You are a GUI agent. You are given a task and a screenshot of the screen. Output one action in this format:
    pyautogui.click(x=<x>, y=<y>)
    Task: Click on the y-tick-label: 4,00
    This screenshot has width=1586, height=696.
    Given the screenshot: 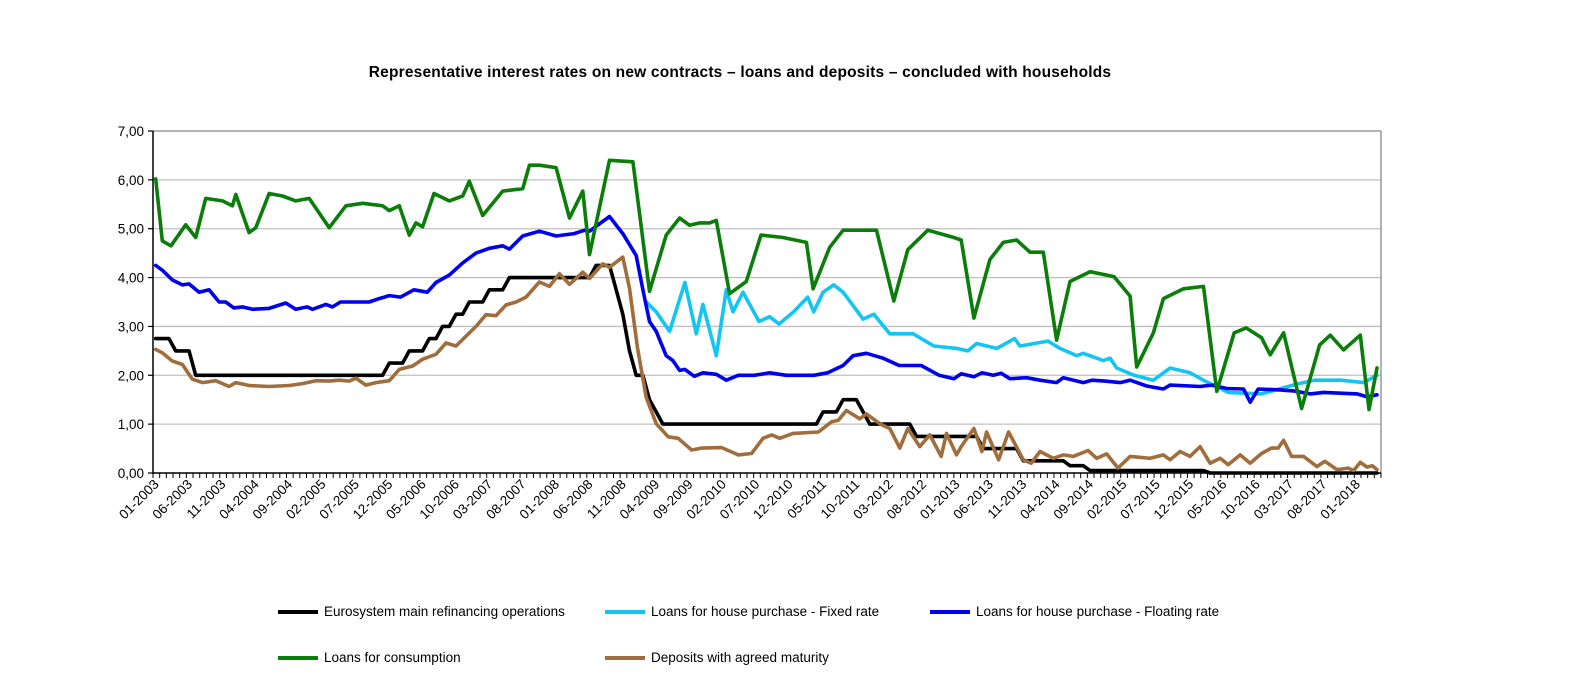 What is the action you would take?
    pyautogui.click(x=131, y=278)
    